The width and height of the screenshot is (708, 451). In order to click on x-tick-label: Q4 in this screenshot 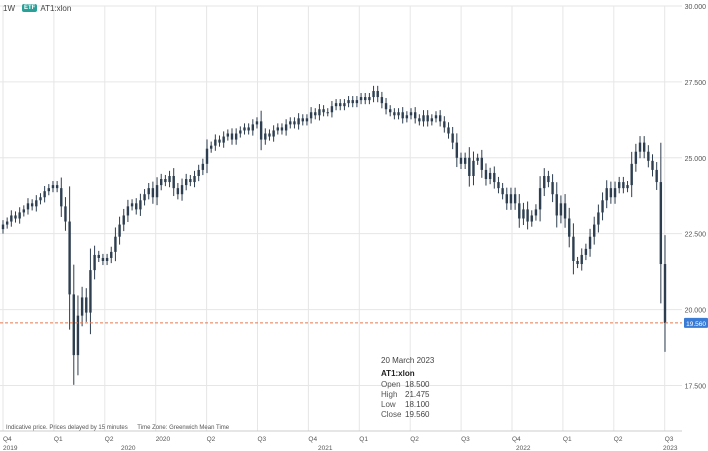, I will do `click(312, 439)`.